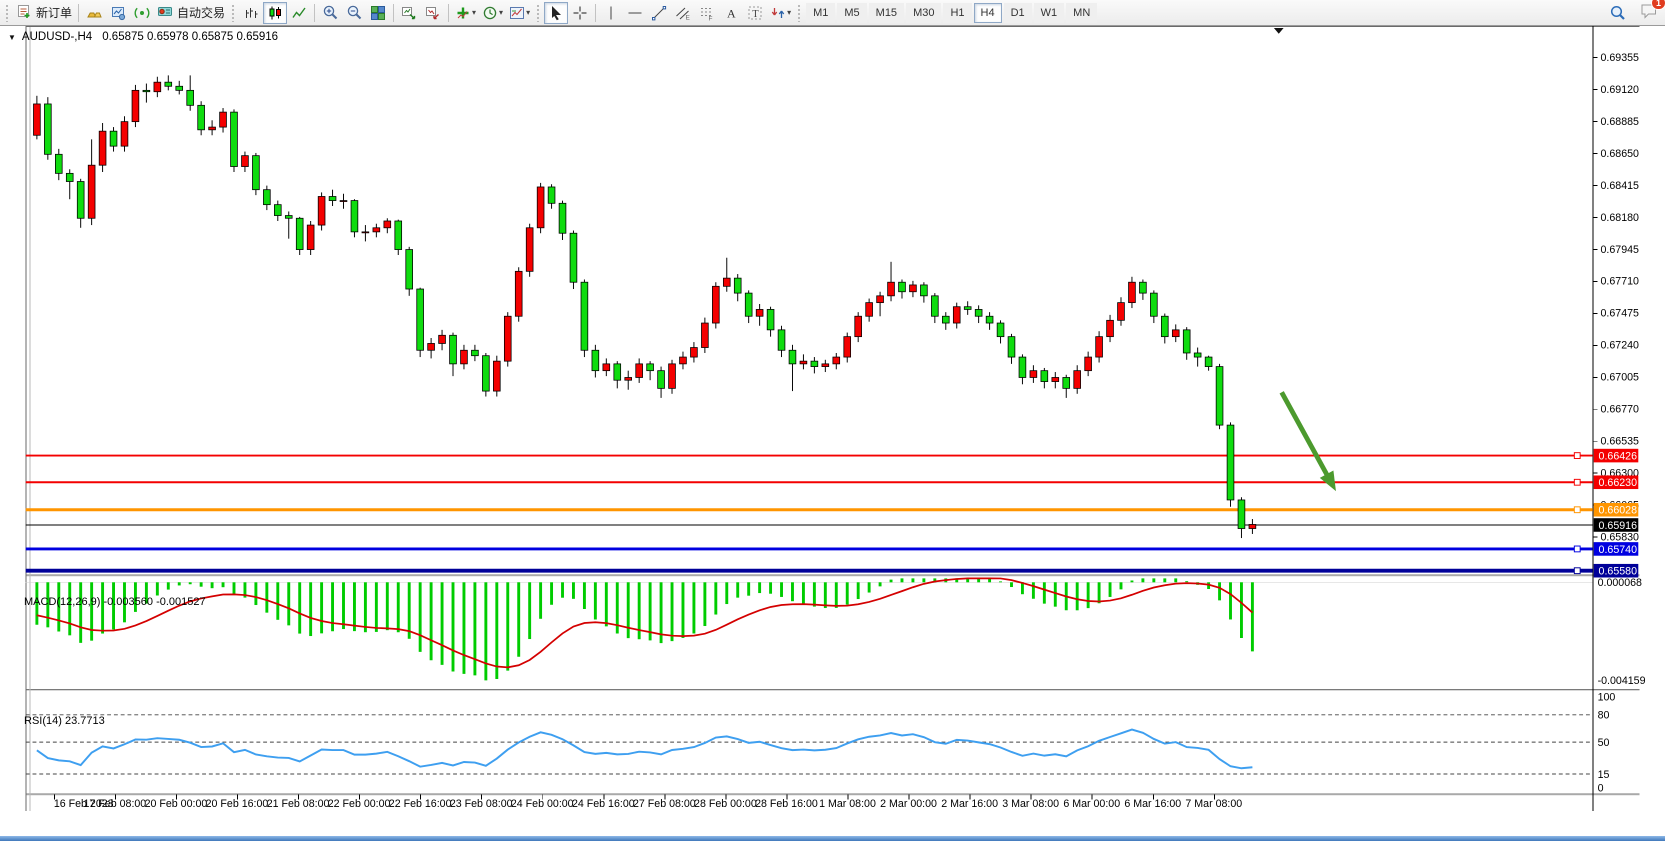 This screenshot has width=1665, height=841. I want to click on time-tick-label: 6 Mar 16:00, so click(1152, 804).